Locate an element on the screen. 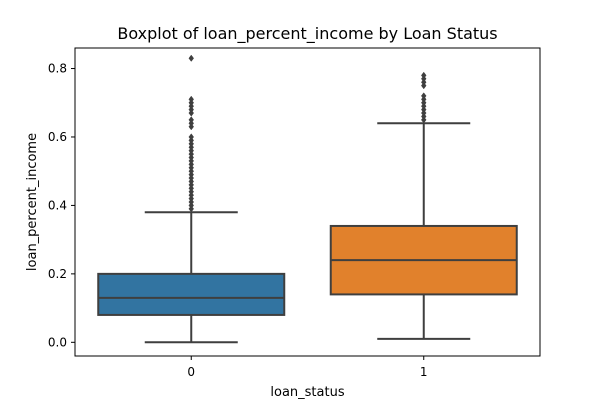  y-tick-label: 0.8 is located at coordinates (57, 69).